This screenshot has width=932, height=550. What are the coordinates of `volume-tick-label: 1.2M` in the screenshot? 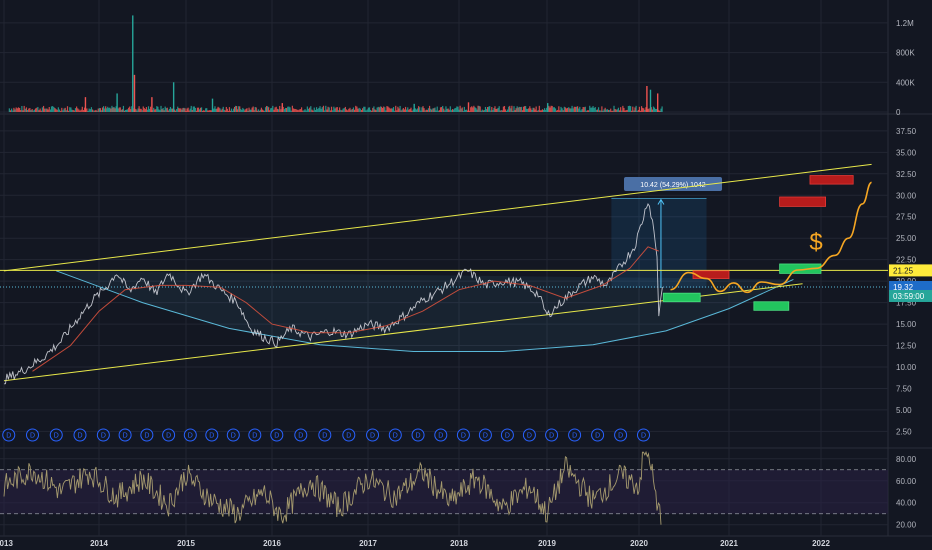 It's located at (905, 23).